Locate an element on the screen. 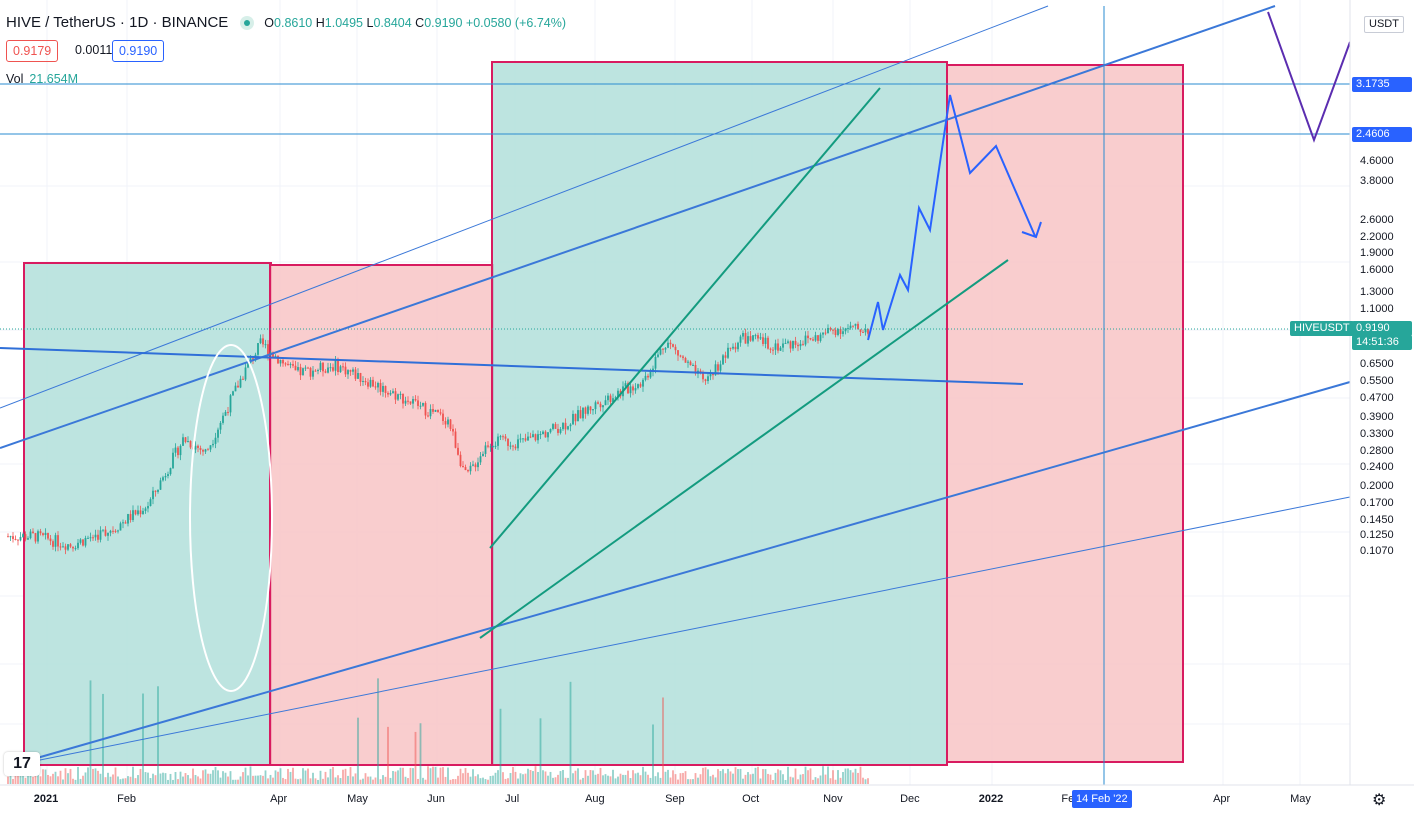 This screenshot has height=815, width=1414. last-price-badge: 0.9190 is located at coordinates (1382, 328).